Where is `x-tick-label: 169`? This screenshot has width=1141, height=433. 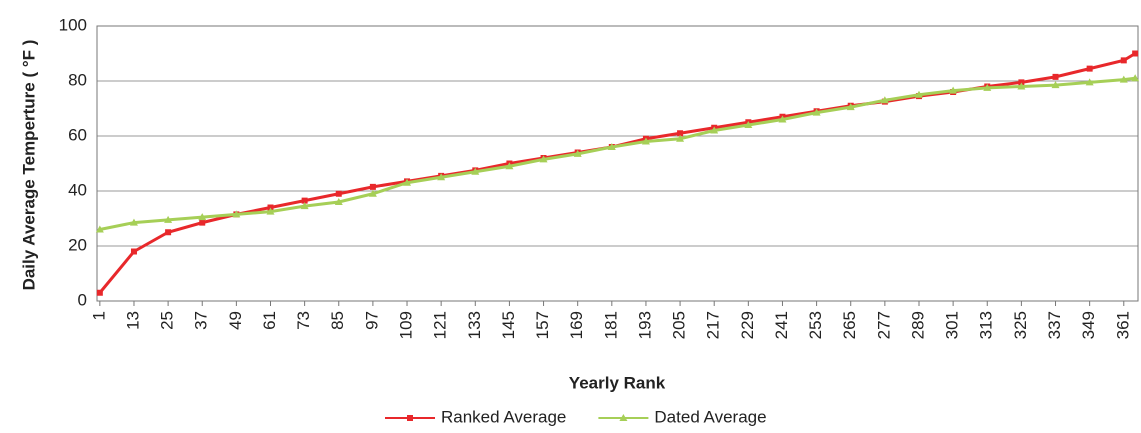 x-tick-label: 169 is located at coordinates (576, 325).